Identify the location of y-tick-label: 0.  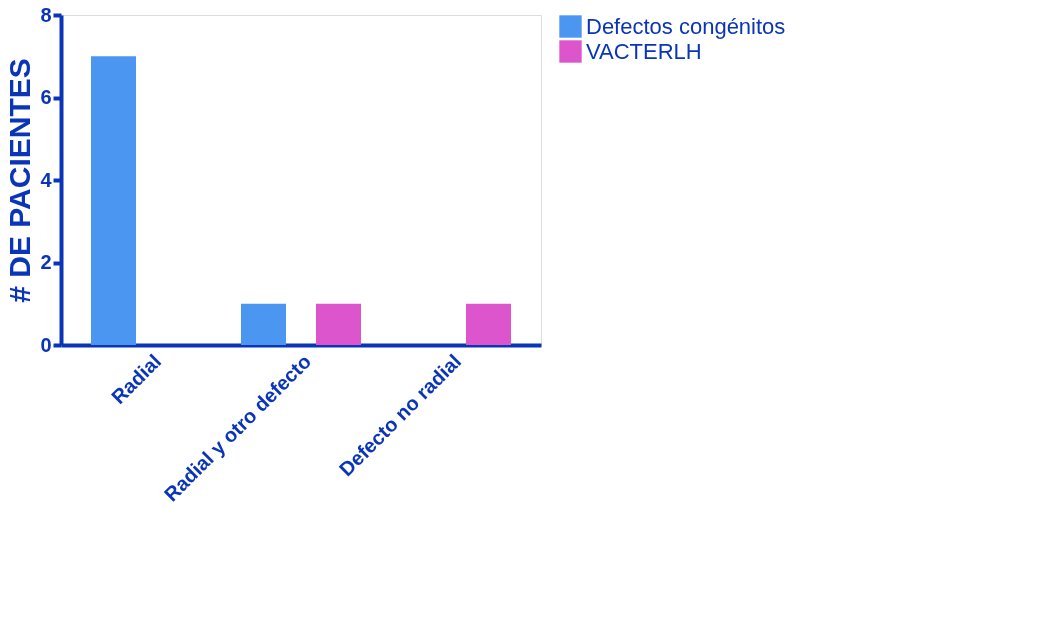
(46, 344).